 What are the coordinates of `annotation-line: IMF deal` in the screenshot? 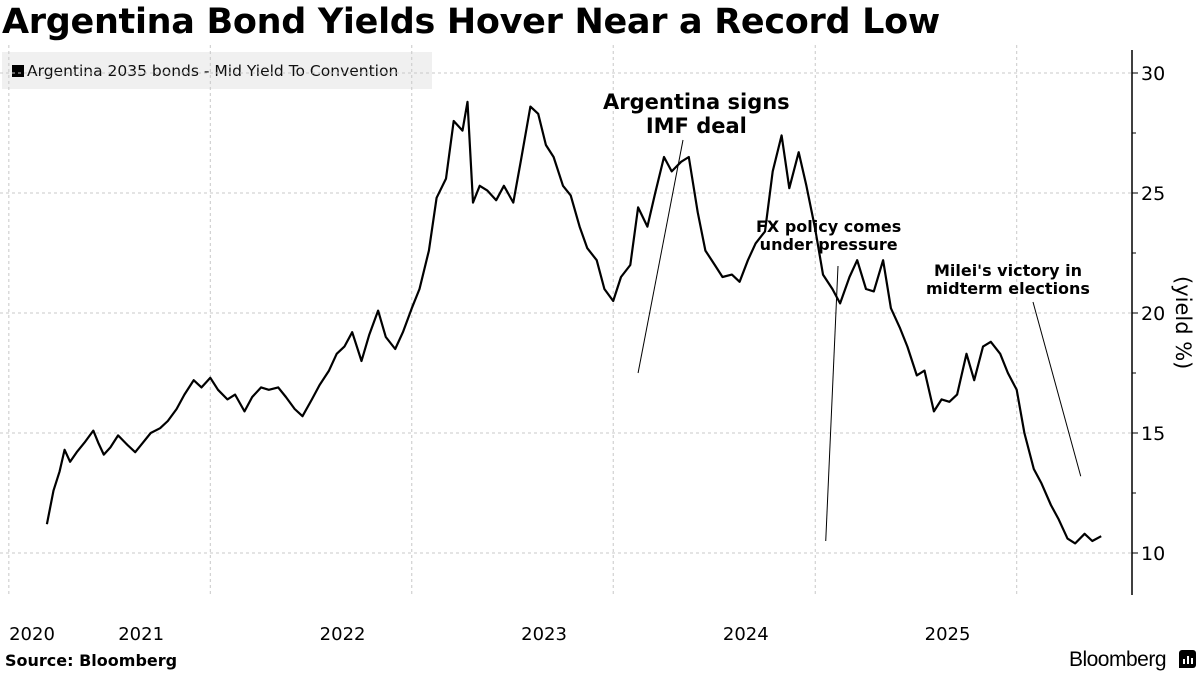 It's located at (696, 126).